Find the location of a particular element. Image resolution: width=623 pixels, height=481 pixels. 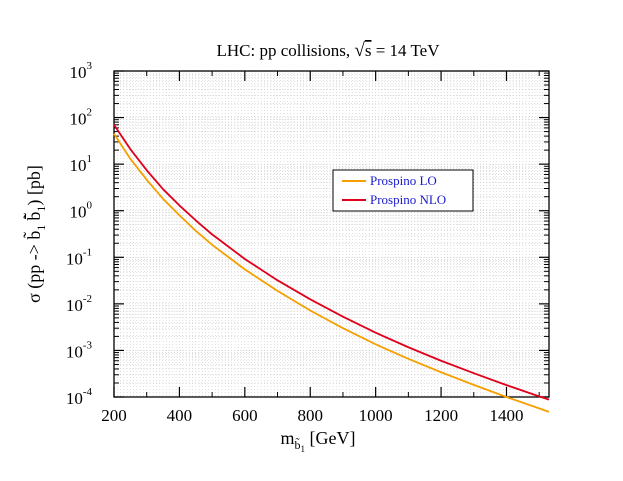

legend: Prospino LO Prospino NLO is located at coordinates (403, 190).